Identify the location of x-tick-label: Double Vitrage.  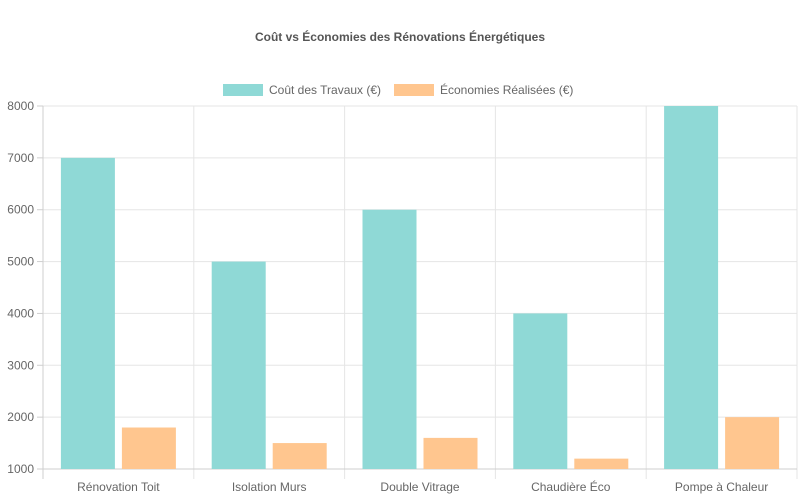
(419, 487).